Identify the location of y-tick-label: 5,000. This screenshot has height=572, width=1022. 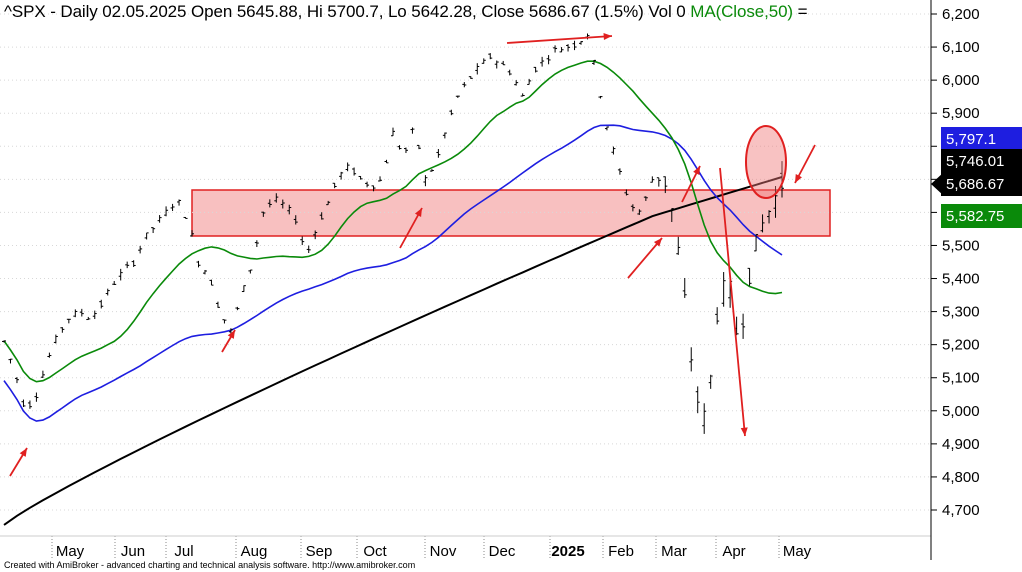
(961, 411).